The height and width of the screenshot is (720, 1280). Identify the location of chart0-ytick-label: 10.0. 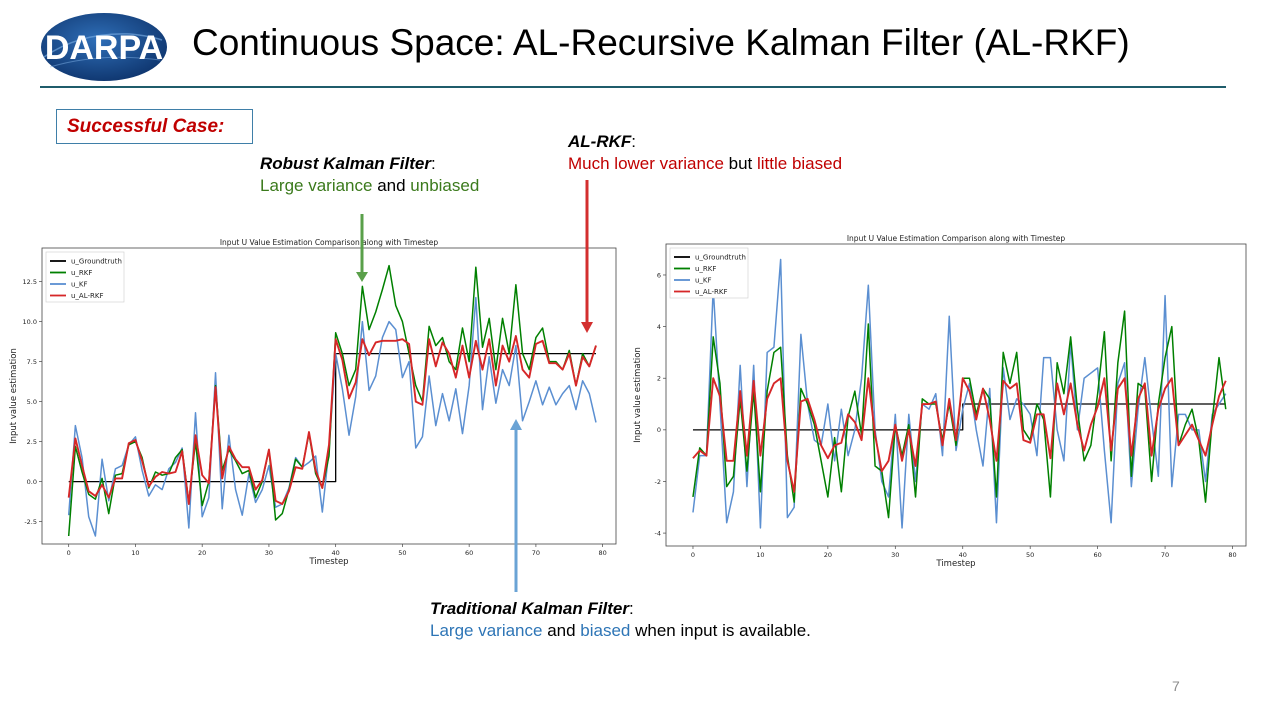
(30, 322).